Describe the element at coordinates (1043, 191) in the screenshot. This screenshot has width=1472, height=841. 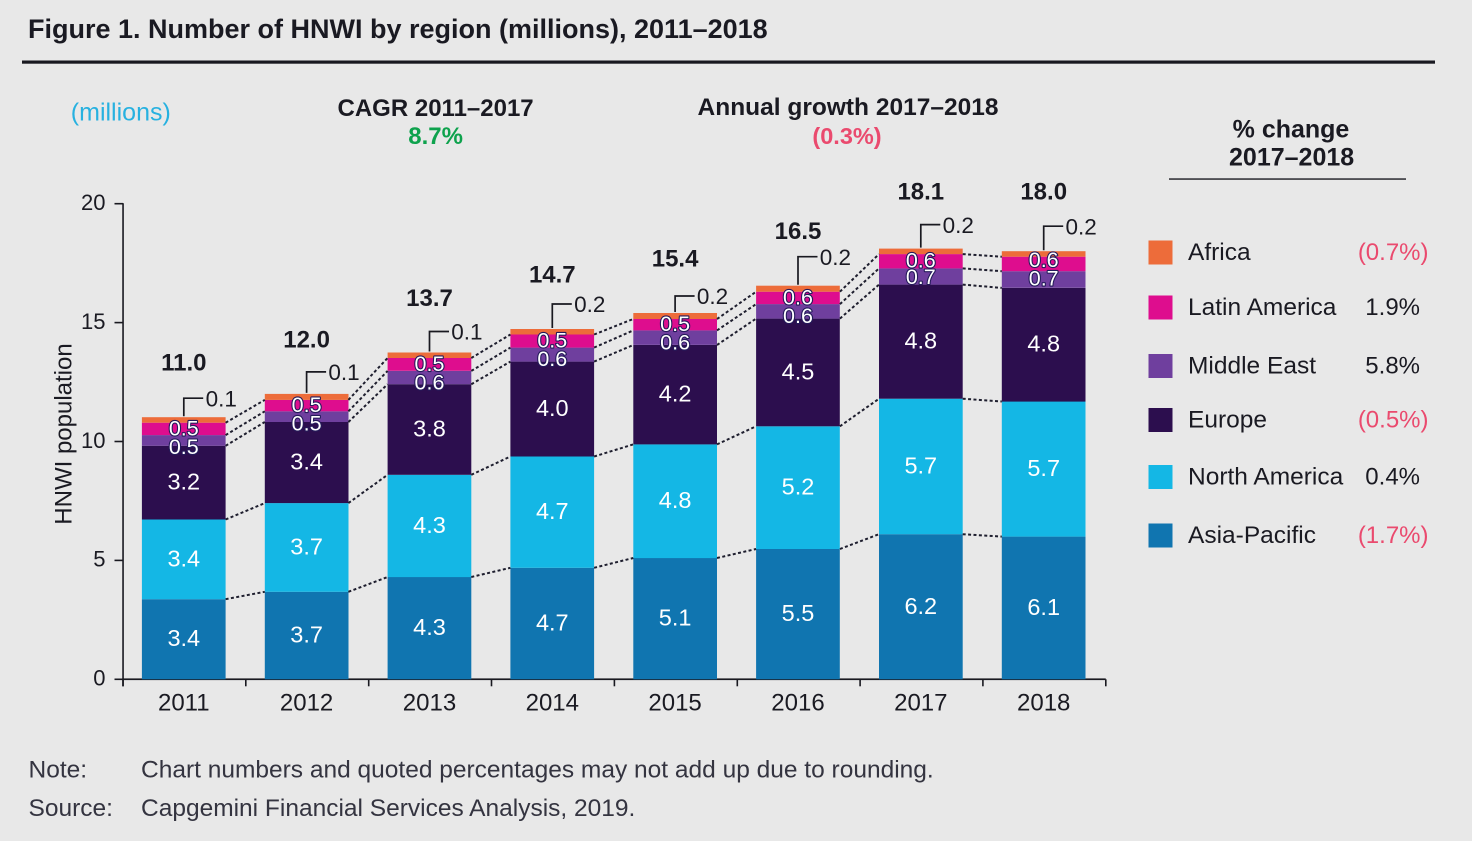
I see `svg-text: 18.0` at that location.